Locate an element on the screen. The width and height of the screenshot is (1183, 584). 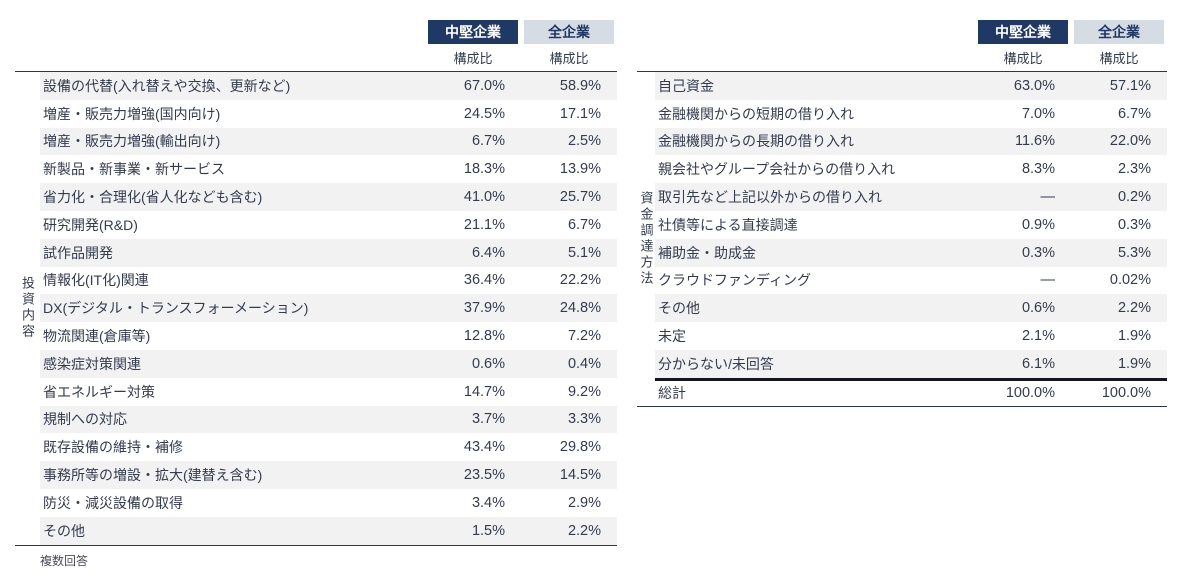
midsize-value: 1.5% is located at coordinates (488, 530).